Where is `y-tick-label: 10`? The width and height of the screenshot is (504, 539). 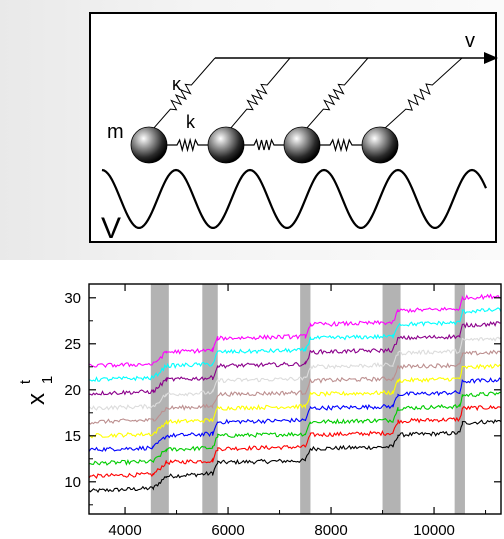
y-tick-label: 10 is located at coordinates (72, 482).